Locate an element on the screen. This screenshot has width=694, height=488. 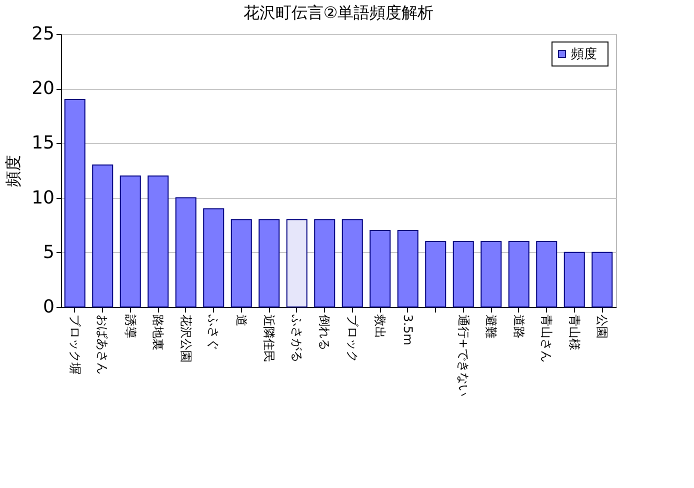
y-axis-title: 頻度 is located at coordinates (13, 171).